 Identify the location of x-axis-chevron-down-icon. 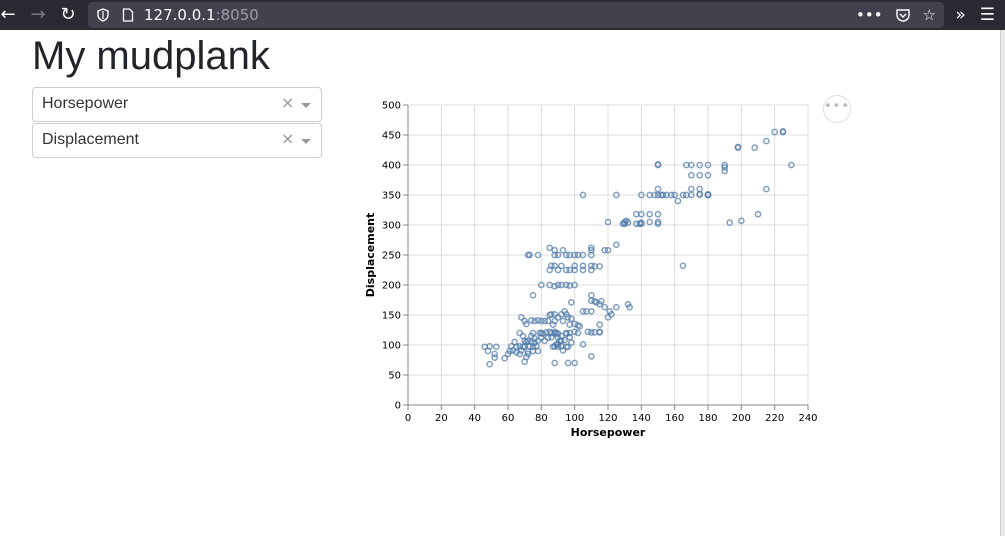
(306, 105).